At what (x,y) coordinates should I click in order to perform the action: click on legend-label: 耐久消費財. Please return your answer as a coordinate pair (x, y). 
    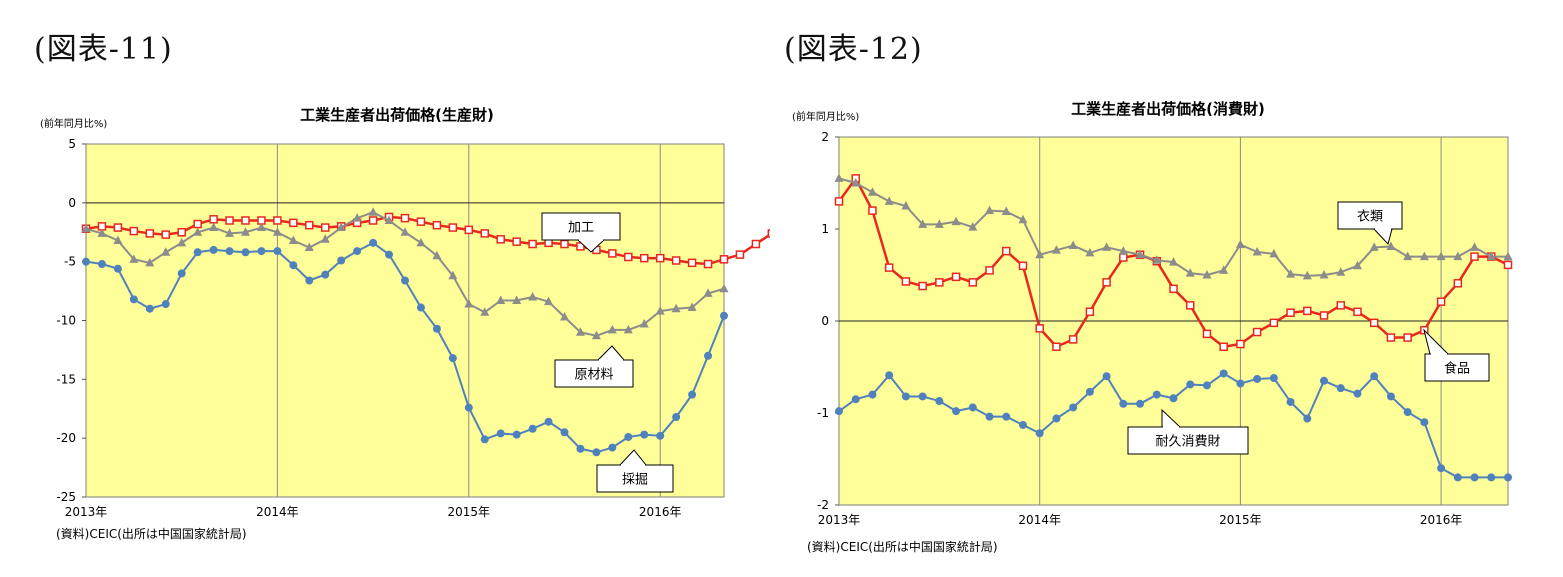
    Looking at the image, I should click on (1187, 442).